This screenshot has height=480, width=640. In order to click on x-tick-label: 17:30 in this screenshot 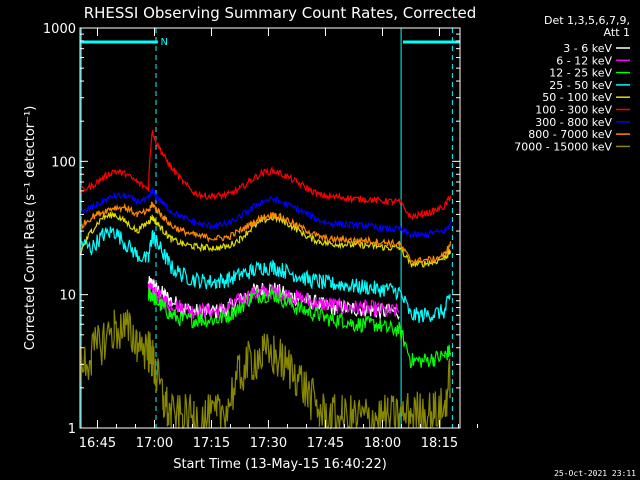, I will do `click(268, 443)`.